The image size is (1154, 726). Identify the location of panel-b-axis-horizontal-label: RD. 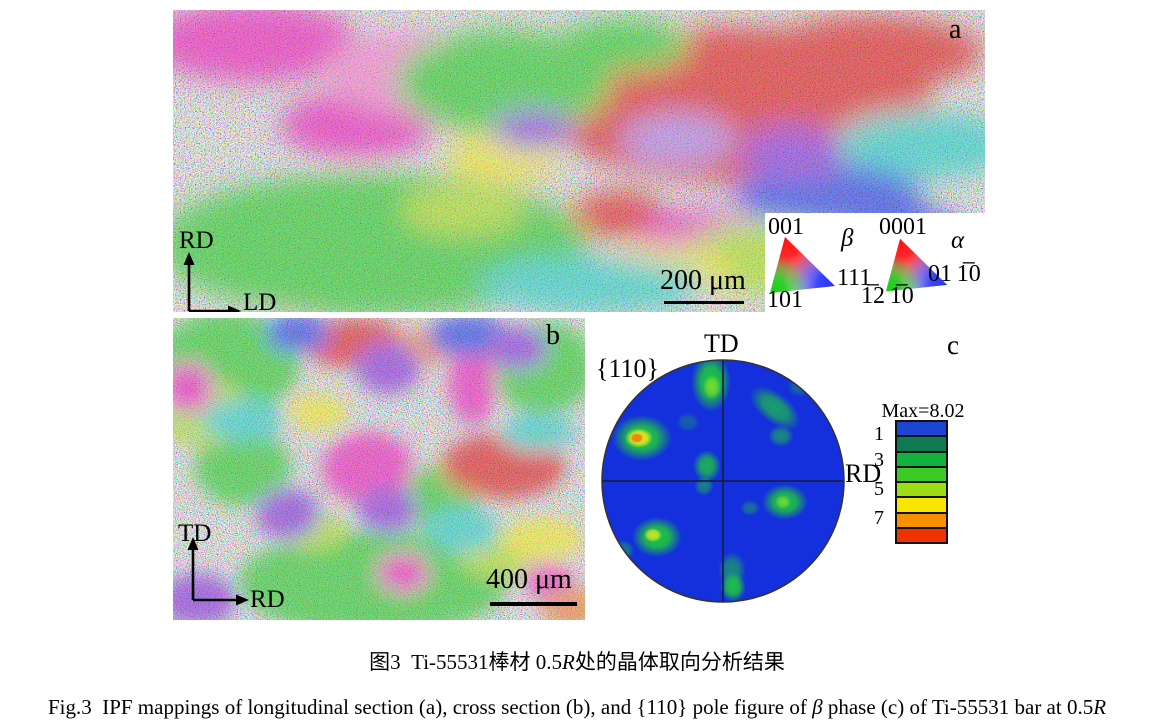
(267, 599).